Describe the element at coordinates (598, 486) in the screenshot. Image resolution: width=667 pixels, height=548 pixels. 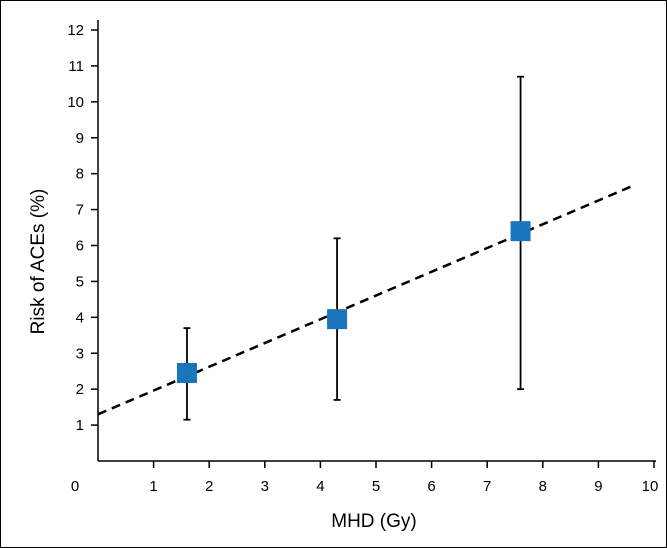
I see `x-tick-label: 9` at that location.